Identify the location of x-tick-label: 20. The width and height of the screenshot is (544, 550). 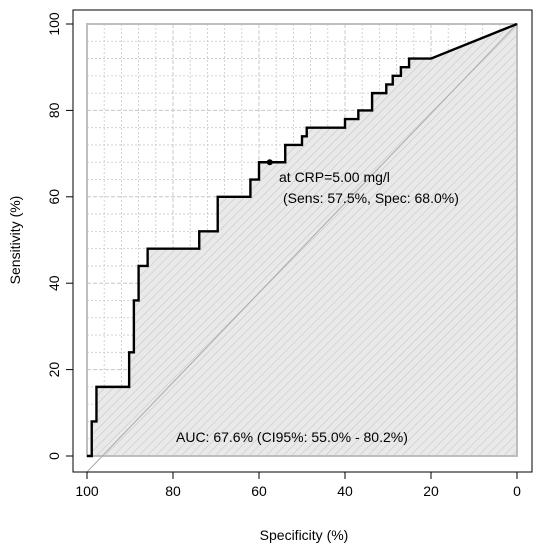
(431, 491).